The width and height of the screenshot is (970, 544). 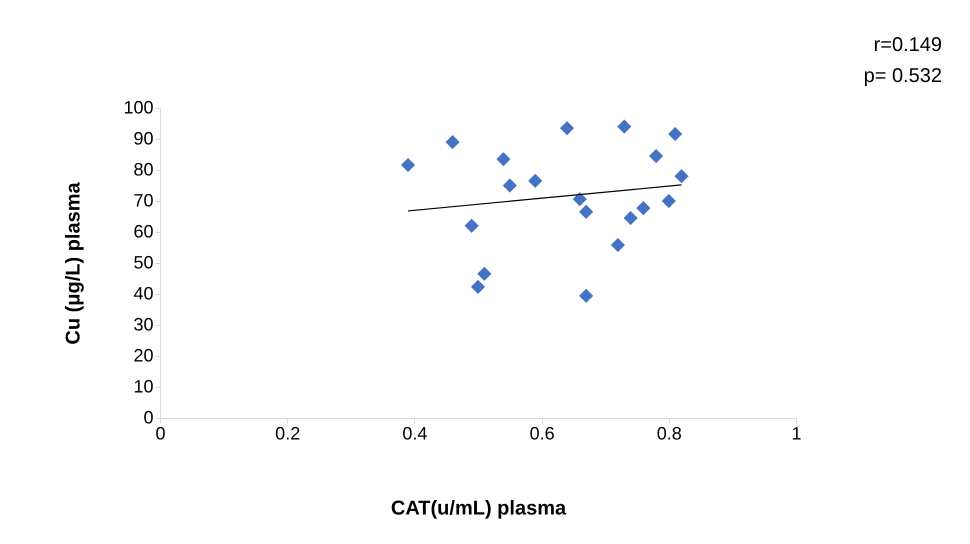 What do you see at coordinates (143, 262) in the screenshot?
I see `y-tick-label: 50` at bounding box center [143, 262].